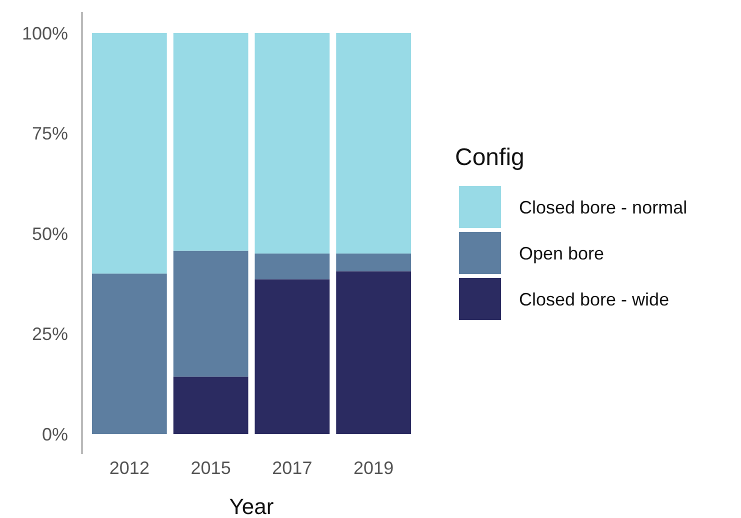 The height and width of the screenshot is (518, 741). What do you see at coordinates (594, 299) in the screenshot?
I see `legend-label: Closed bore - wide` at bounding box center [594, 299].